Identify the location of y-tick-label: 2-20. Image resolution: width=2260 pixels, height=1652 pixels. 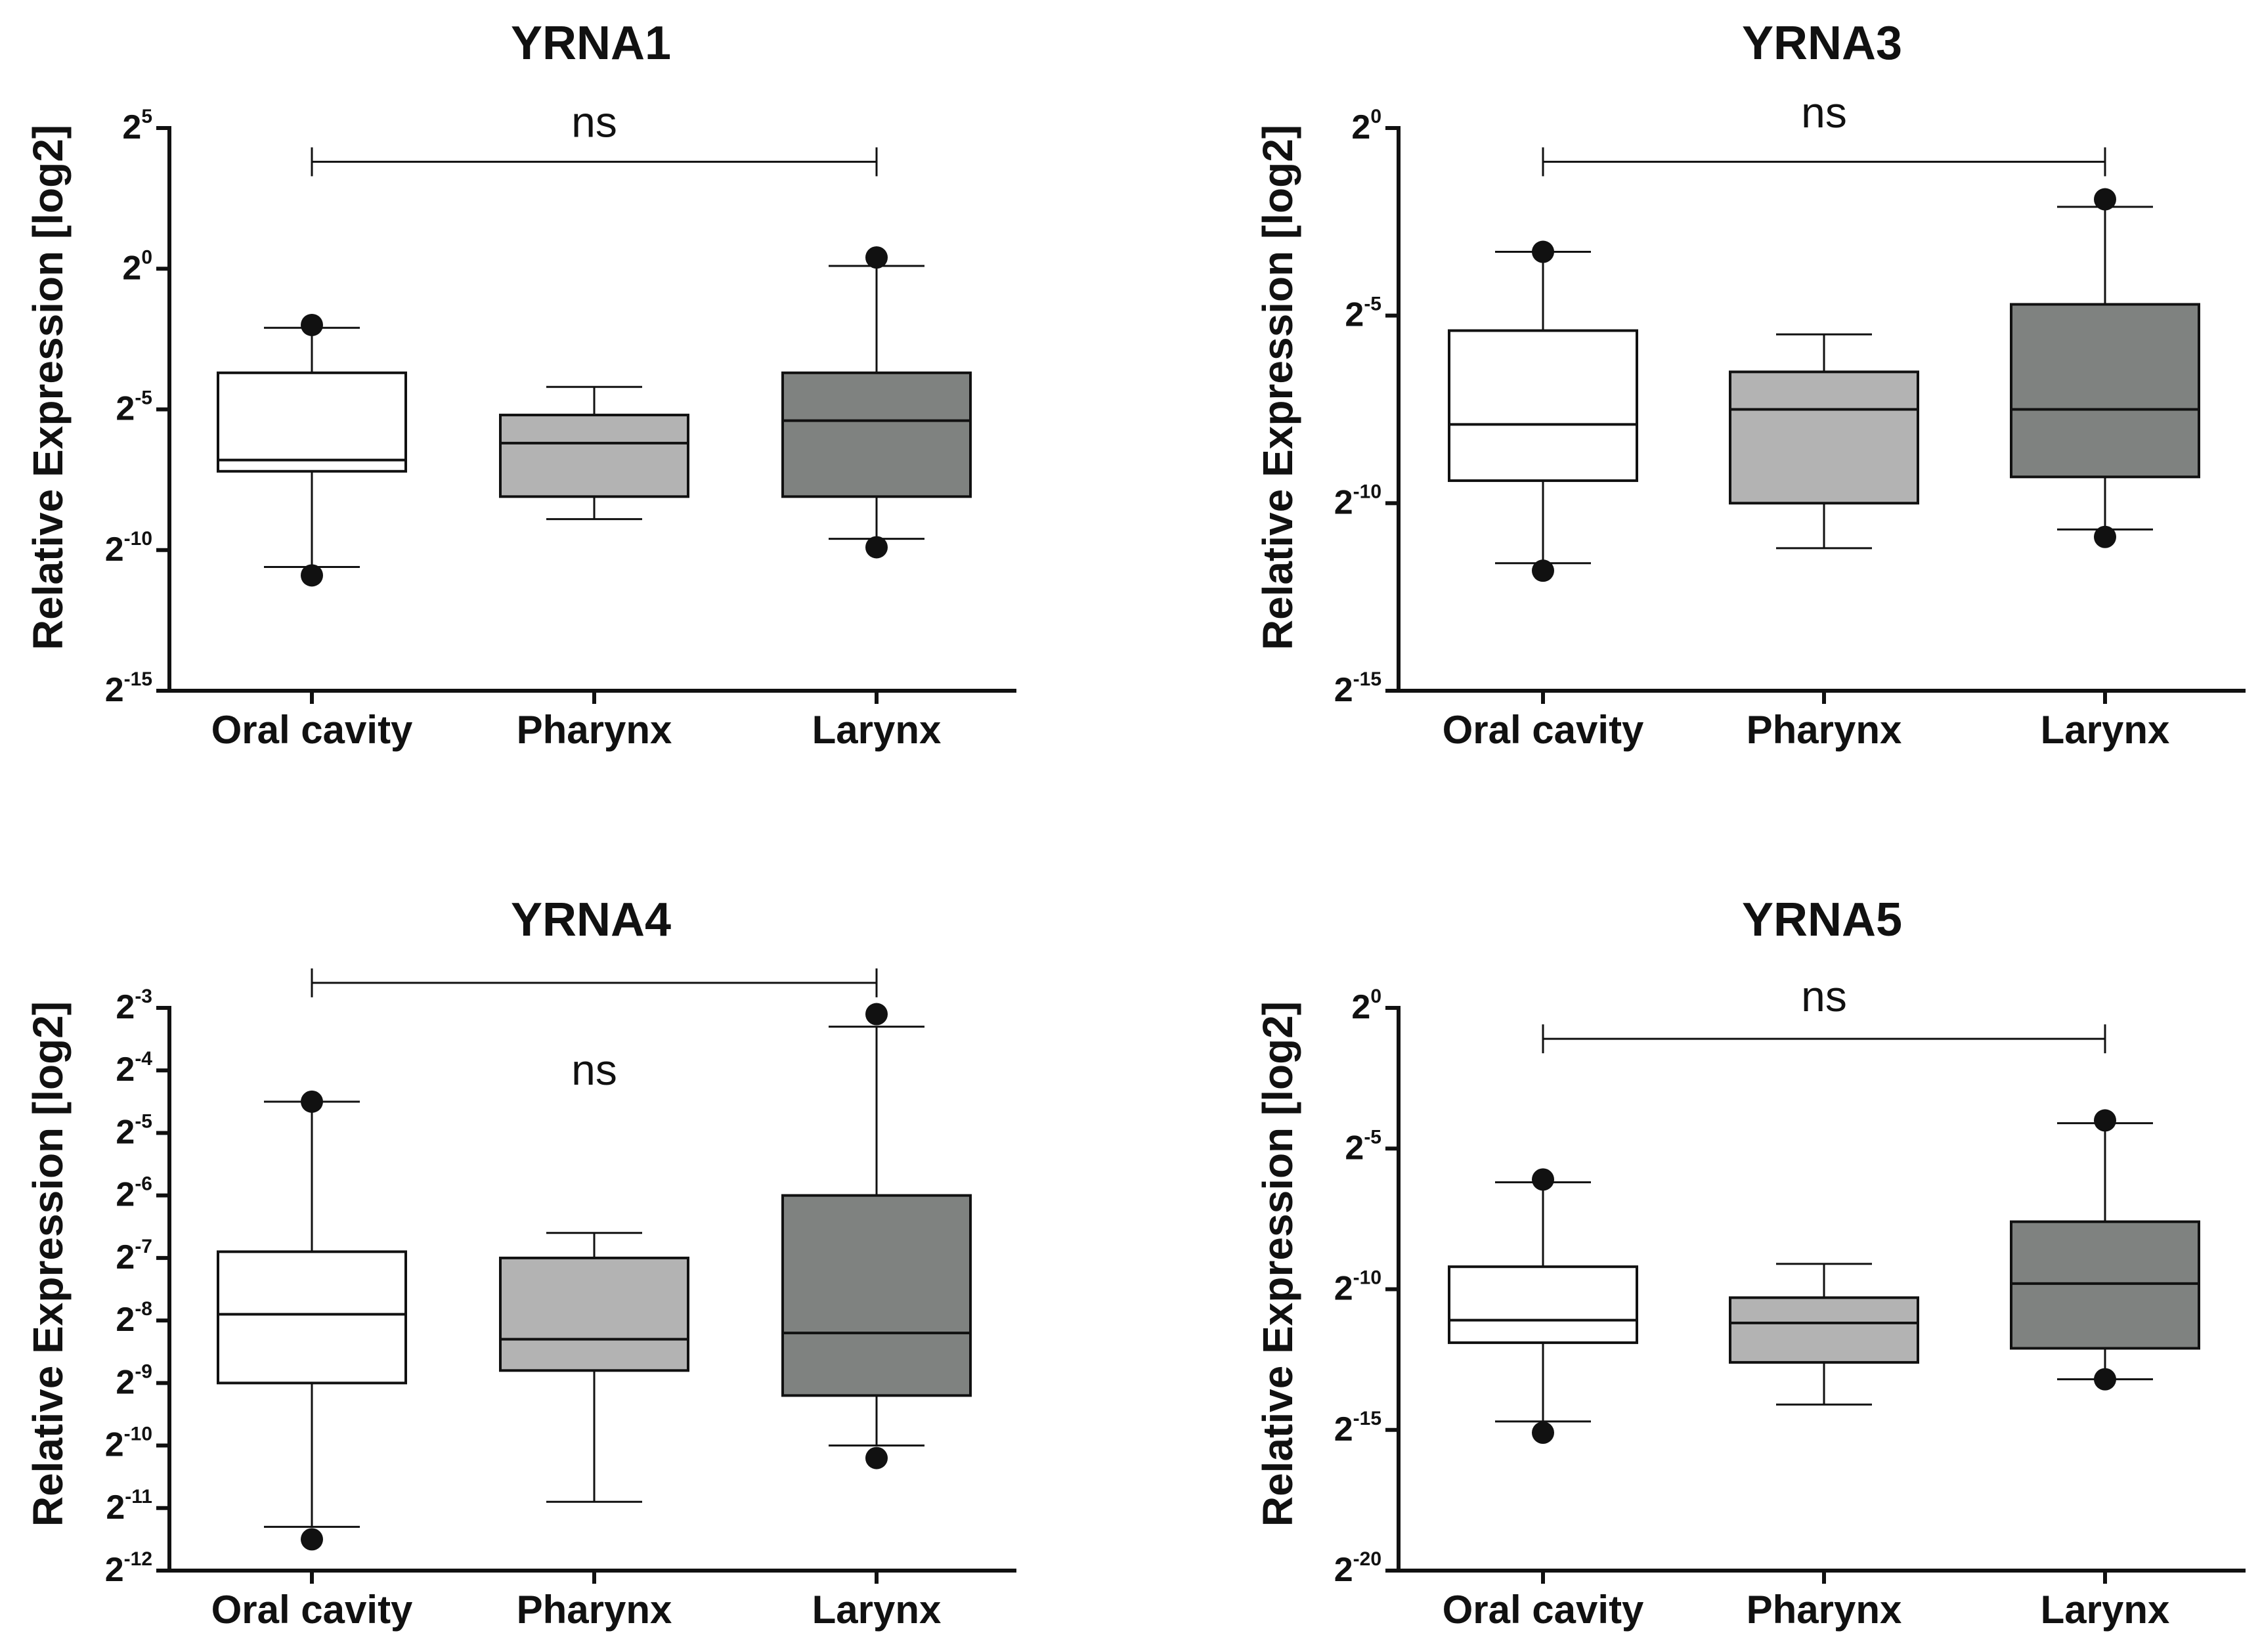
(1357, 1569).